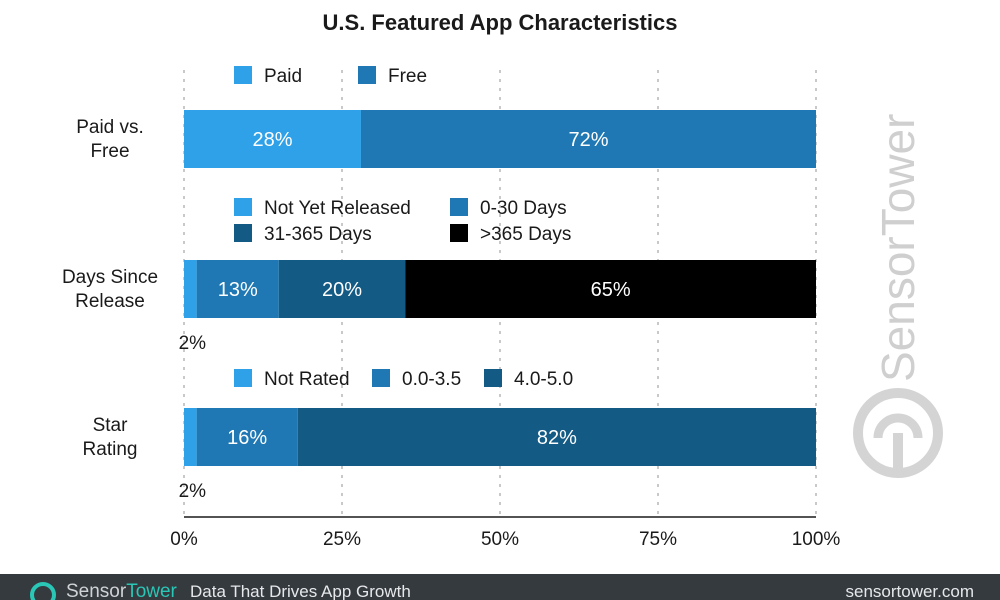  Describe the element at coordinates (500, 22) in the screenshot. I see `chart-title: U.S. Featured App Characteristics` at that location.